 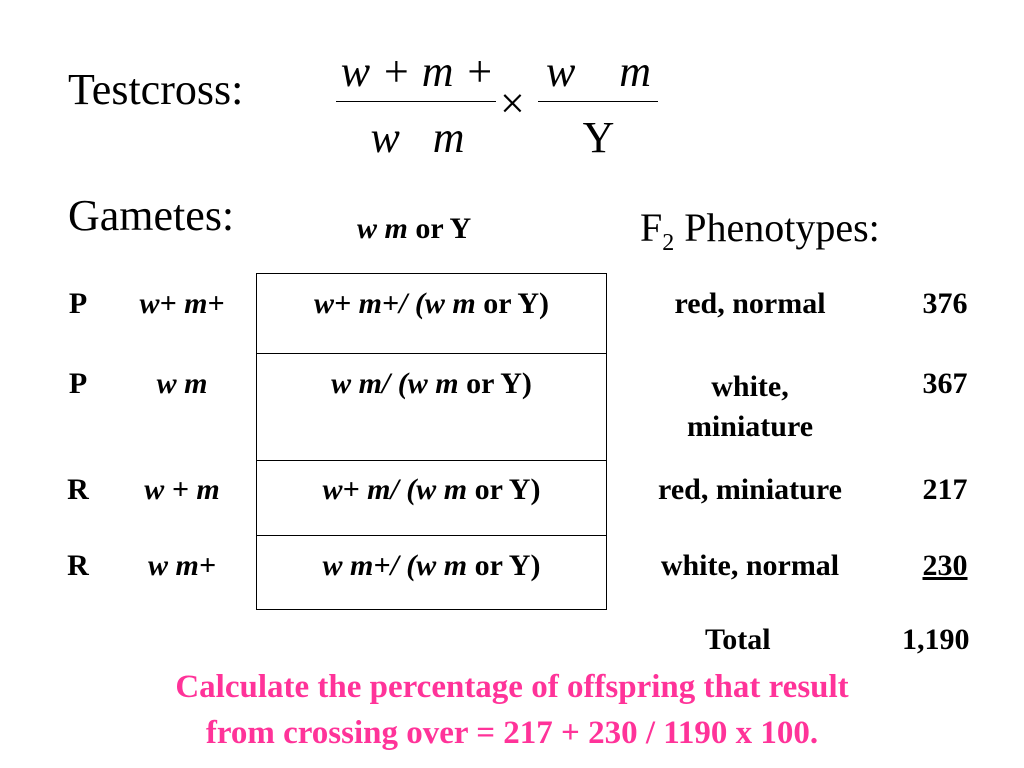 I want to click on parent2-fraction-bar, so click(x=598, y=101).